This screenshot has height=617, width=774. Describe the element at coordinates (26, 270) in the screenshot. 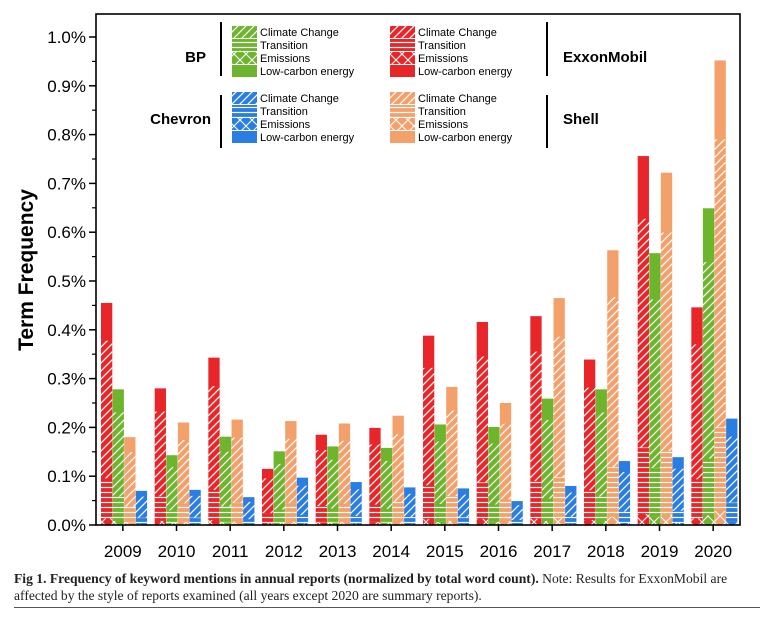

I see `y-axis-label: Term Frequency` at that location.